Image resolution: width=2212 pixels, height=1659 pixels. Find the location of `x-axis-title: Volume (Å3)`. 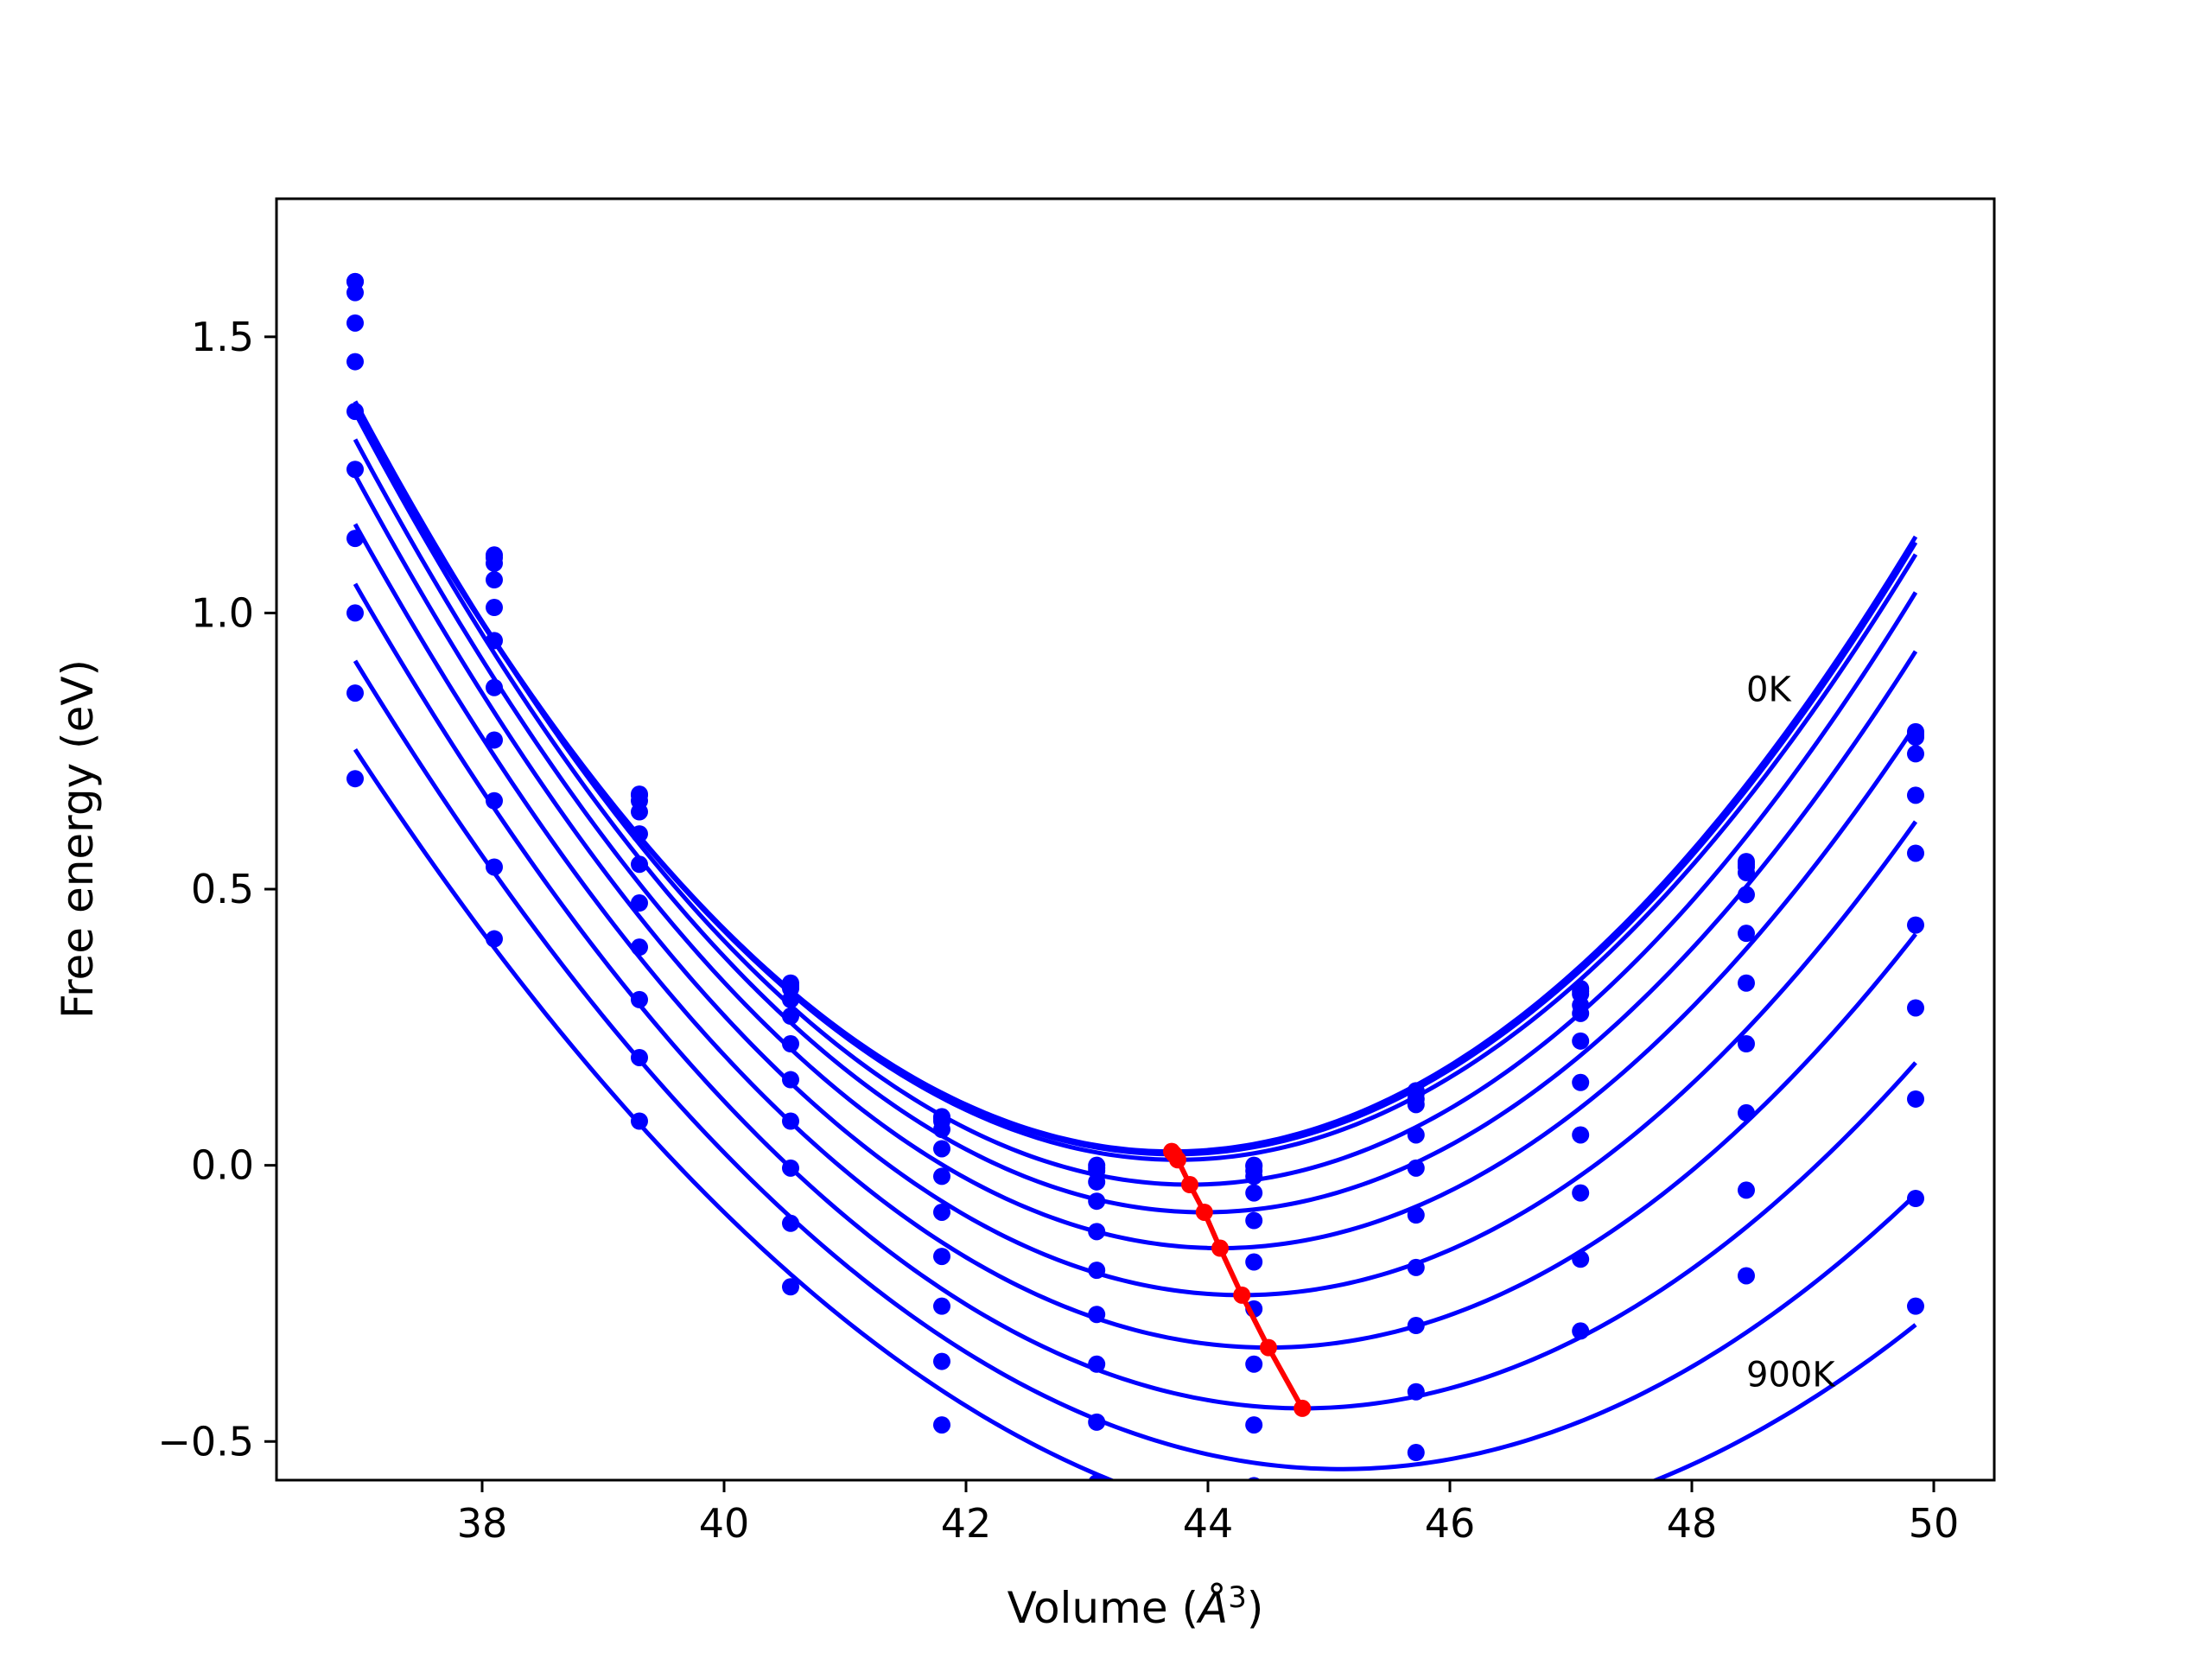

x-axis-title: Volume (Å3) is located at coordinates (1135, 1606).